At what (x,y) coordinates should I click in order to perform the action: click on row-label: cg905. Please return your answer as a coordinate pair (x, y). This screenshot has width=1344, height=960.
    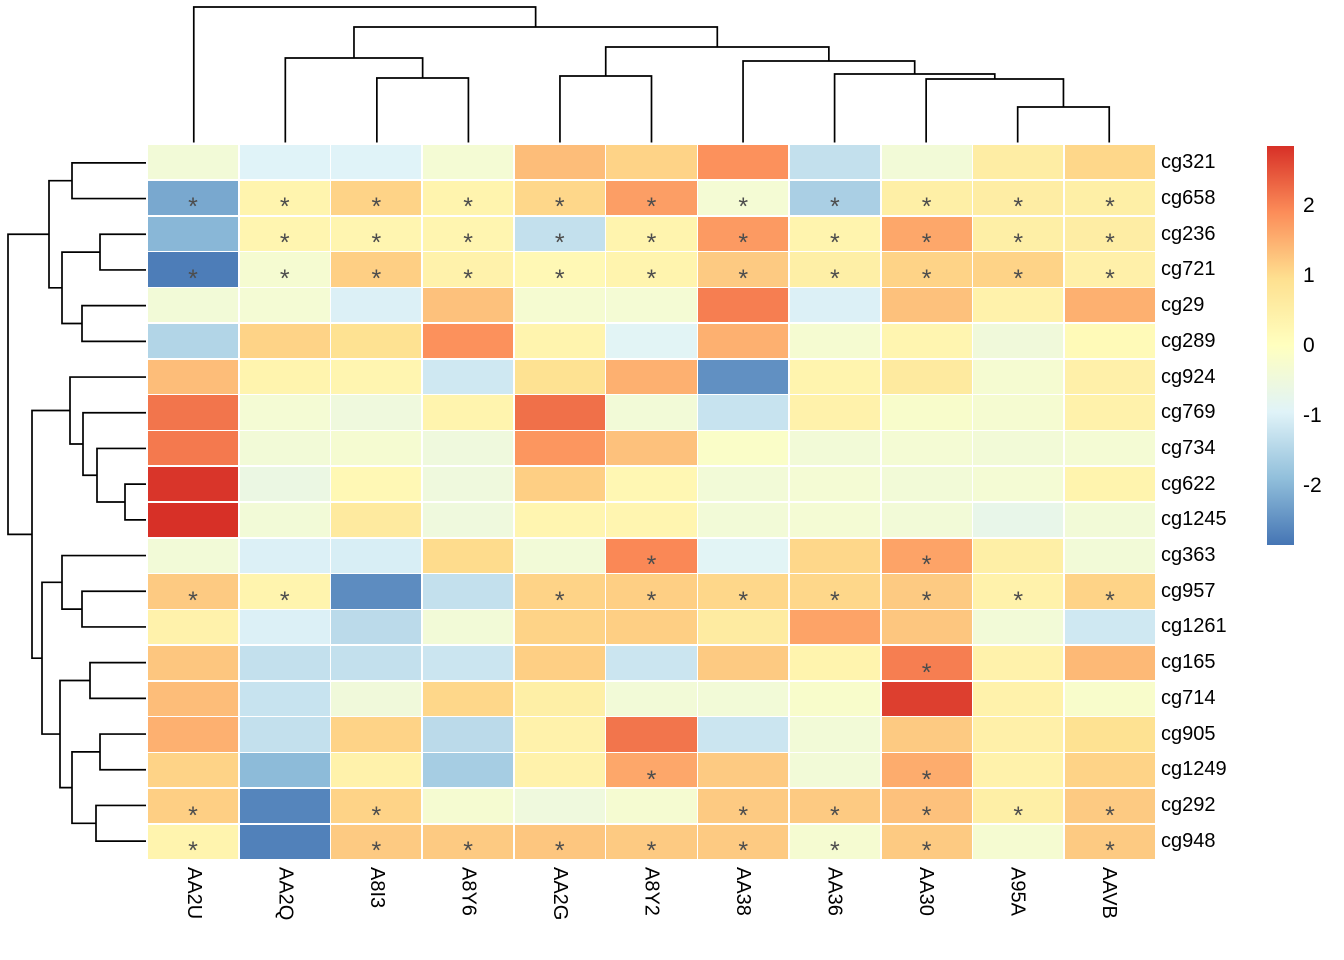
    Looking at the image, I should click on (1188, 733).